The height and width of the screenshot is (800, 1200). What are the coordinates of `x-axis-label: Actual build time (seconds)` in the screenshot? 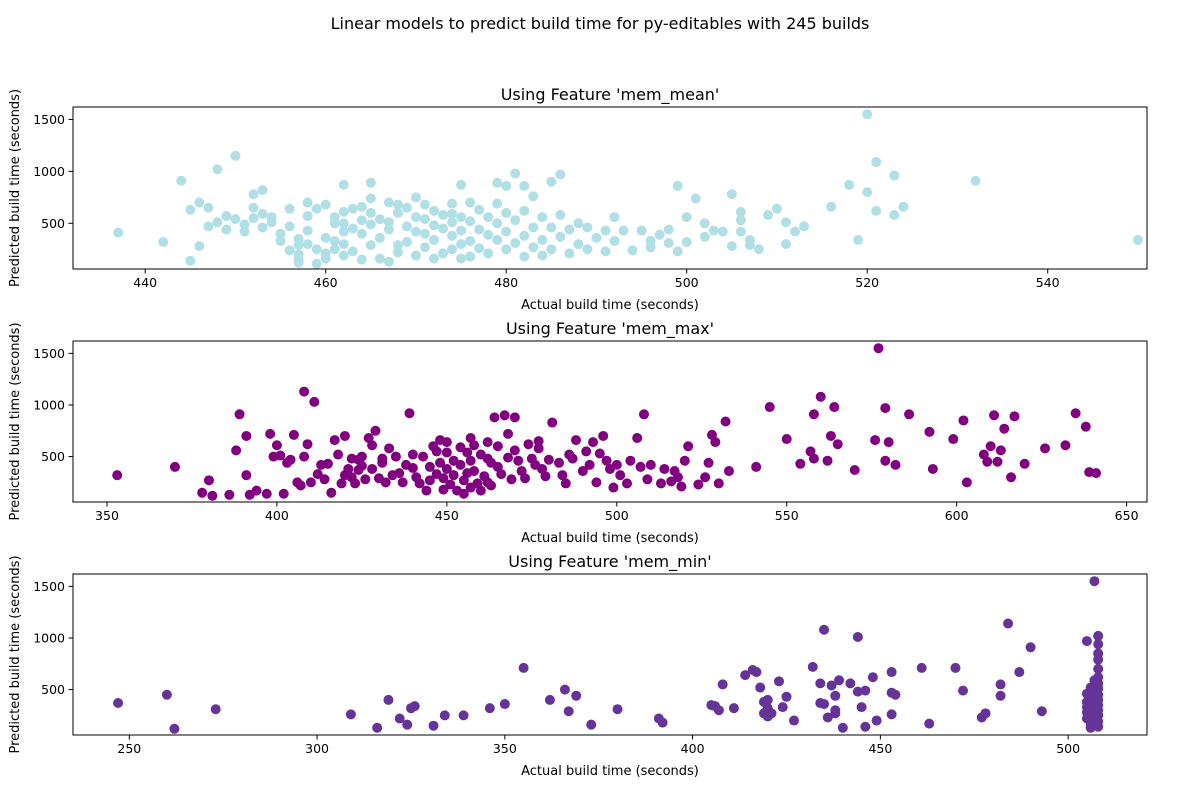 It's located at (610, 771).